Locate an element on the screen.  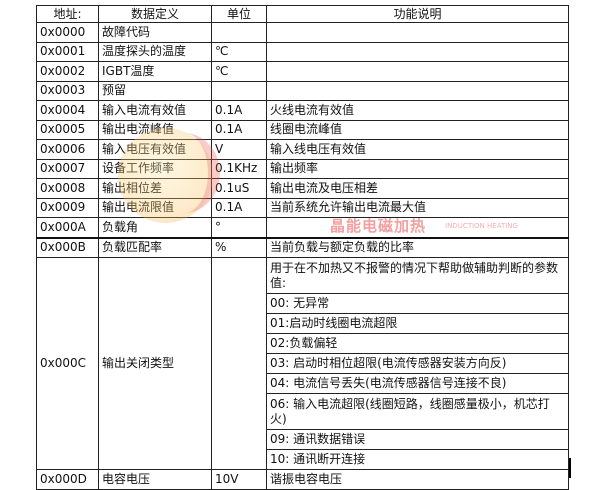
definition-cell: 输入电流有效值 is located at coordinates (155, 110).